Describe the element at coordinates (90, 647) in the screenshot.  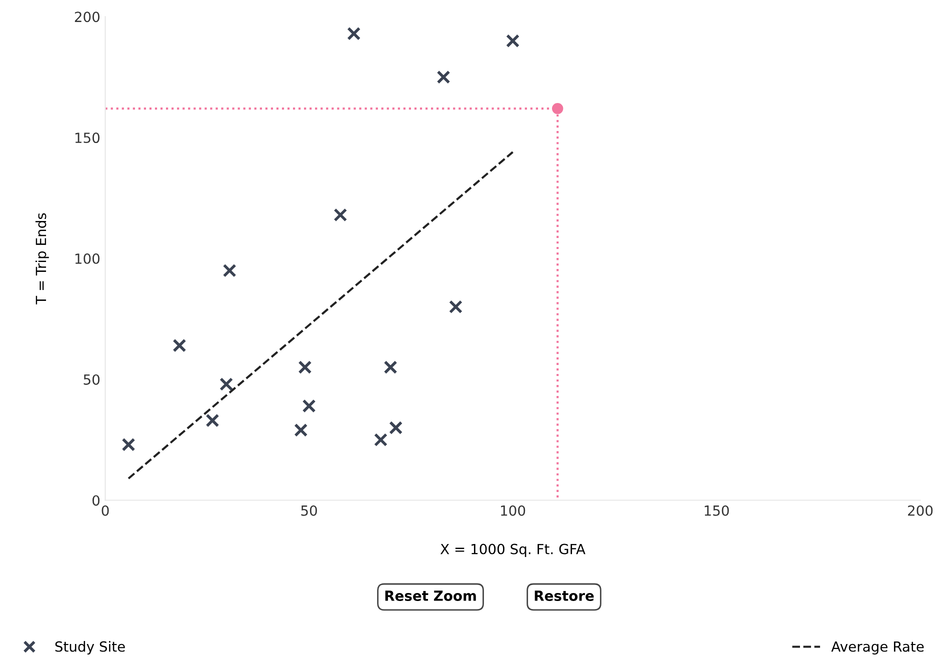
I see `legend-label: Study Site` at that location.